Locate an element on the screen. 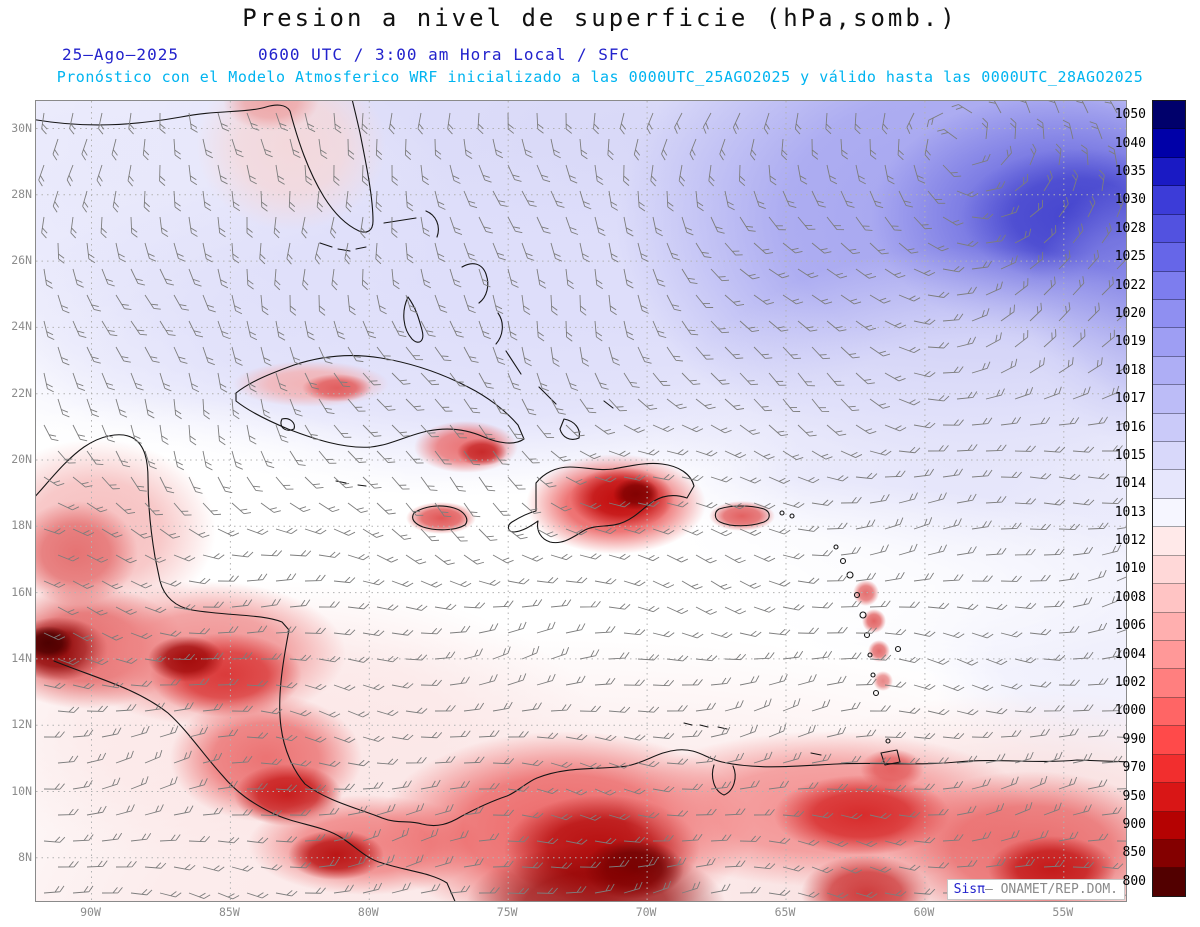 This screenshot has height=927, width=1200. colorbar-value: 950 is located at coordinates (1134, 796).